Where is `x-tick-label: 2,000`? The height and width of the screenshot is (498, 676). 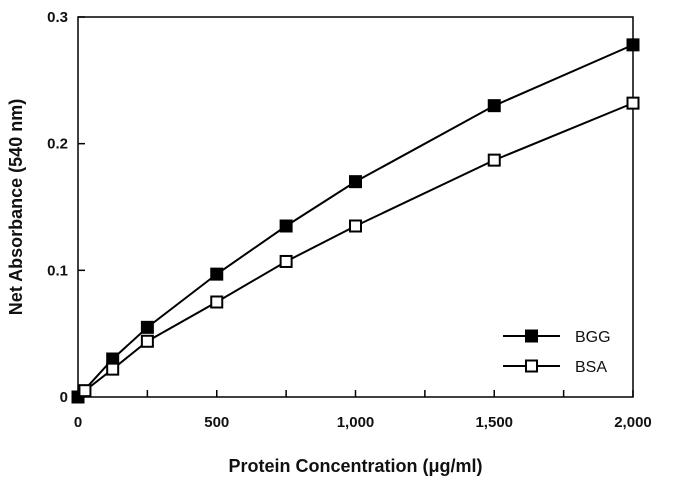 x-tick-label: 2,000 is located at coordinates (633, 422).